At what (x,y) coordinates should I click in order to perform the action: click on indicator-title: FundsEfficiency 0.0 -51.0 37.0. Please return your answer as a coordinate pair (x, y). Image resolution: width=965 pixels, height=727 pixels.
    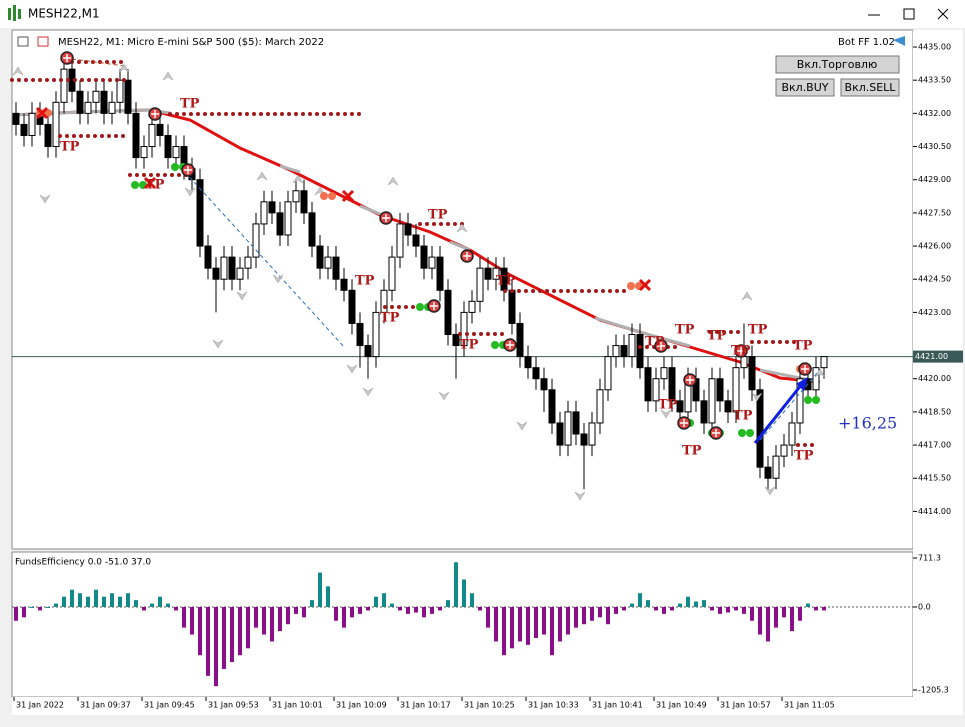
    Looking at the image, I should click on (83, 563).